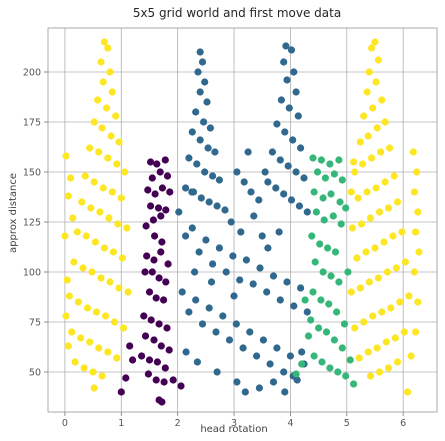 This screenshot has height=441, width=445. Describe the element at coordinates (35, 223) in the screenshot. I see `y-axis: 50 75 100 125 150 175 200` at that location.